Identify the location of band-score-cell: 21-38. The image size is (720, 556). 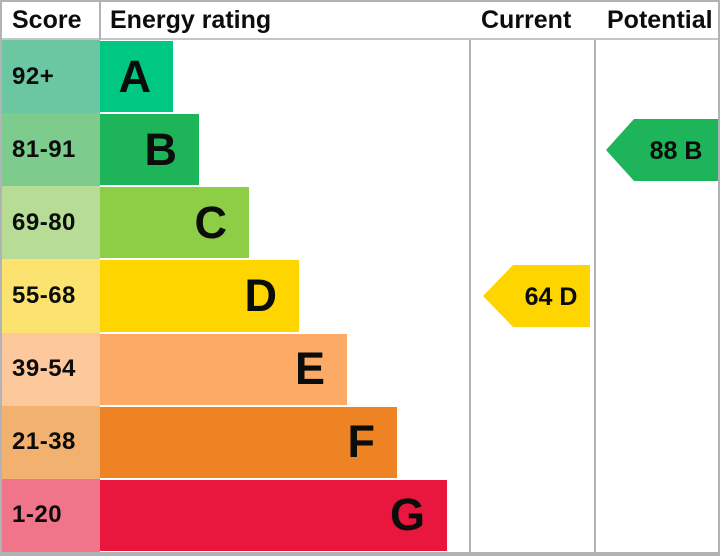
(51, 442).